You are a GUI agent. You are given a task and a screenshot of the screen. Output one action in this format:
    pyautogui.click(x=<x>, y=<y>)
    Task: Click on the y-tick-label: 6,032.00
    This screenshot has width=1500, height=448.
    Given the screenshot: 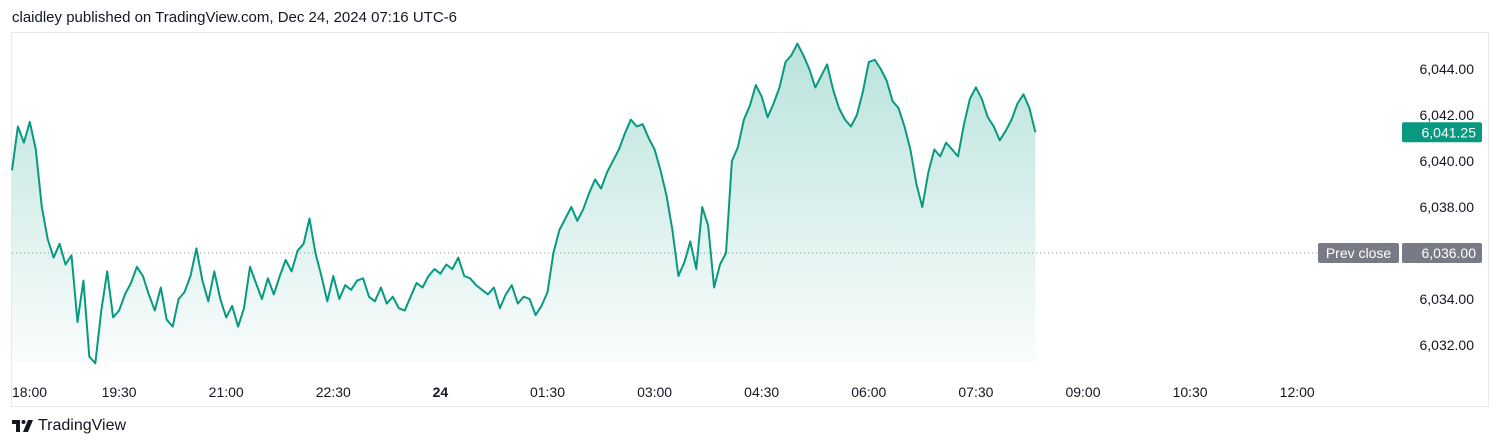 What is the action you would take?
    pyautogui.click(x=1447, y=345)
    